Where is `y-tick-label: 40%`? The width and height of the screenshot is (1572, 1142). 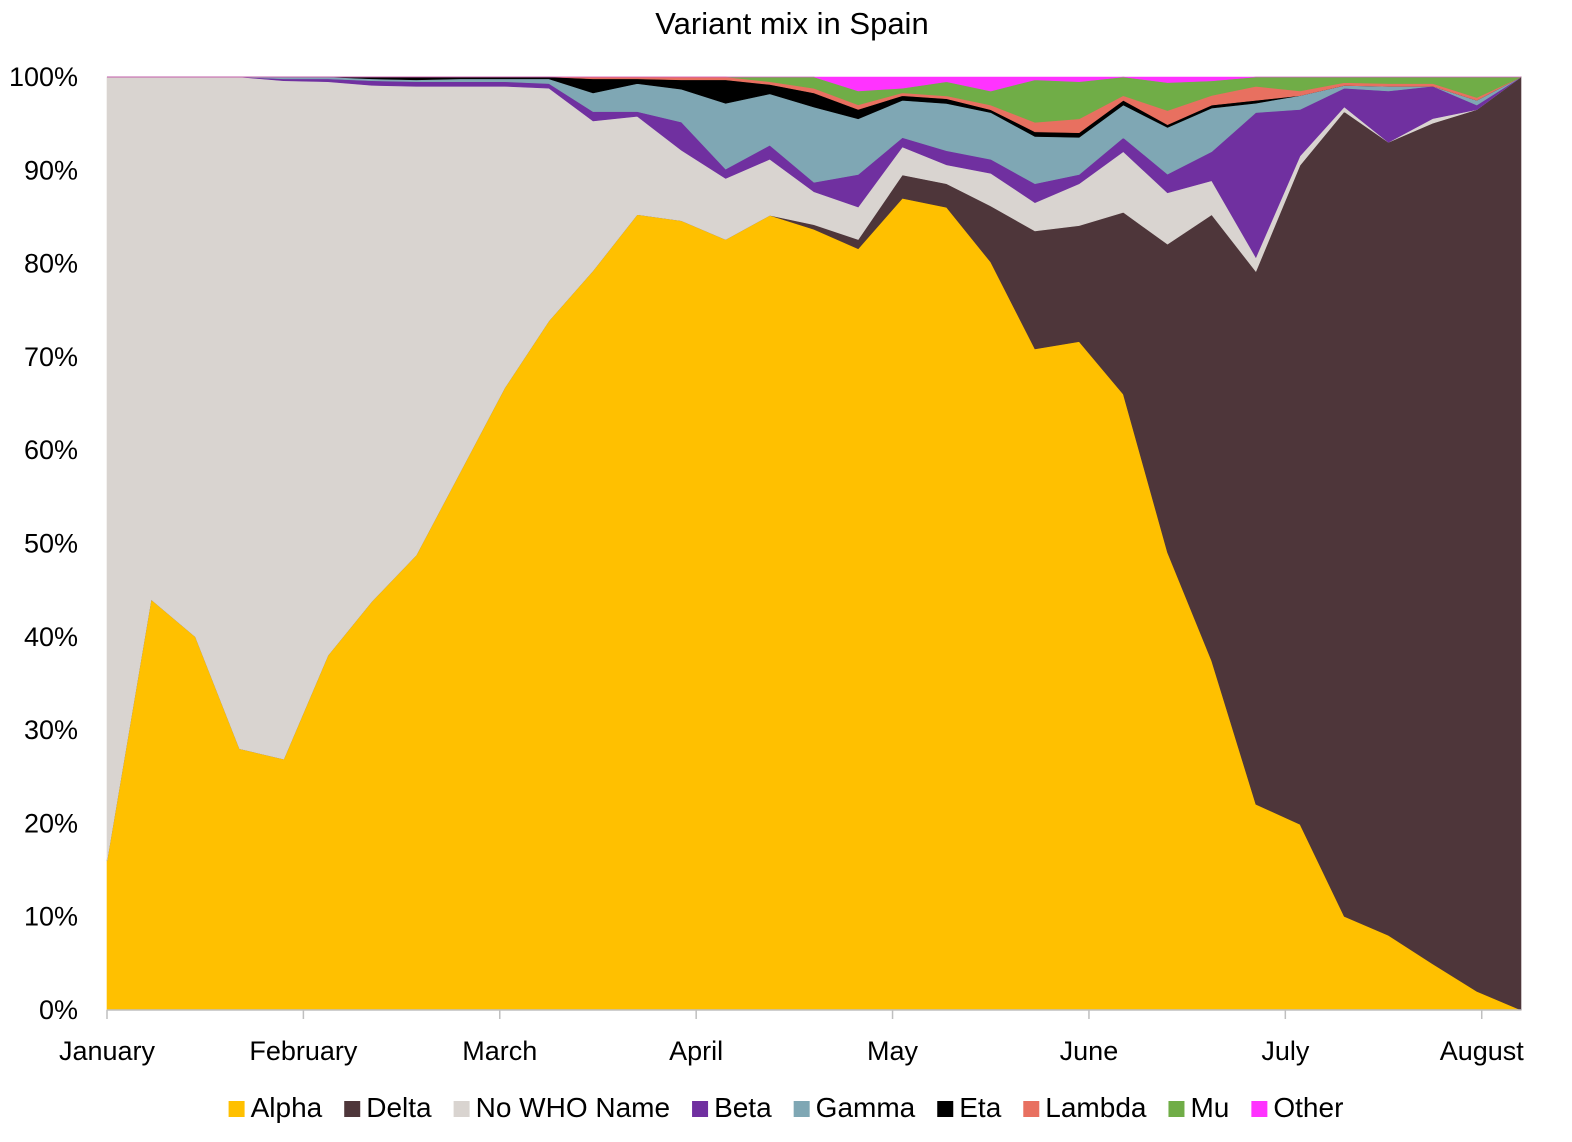
y-tick-label: 40% is located at coordinates (51, 637).